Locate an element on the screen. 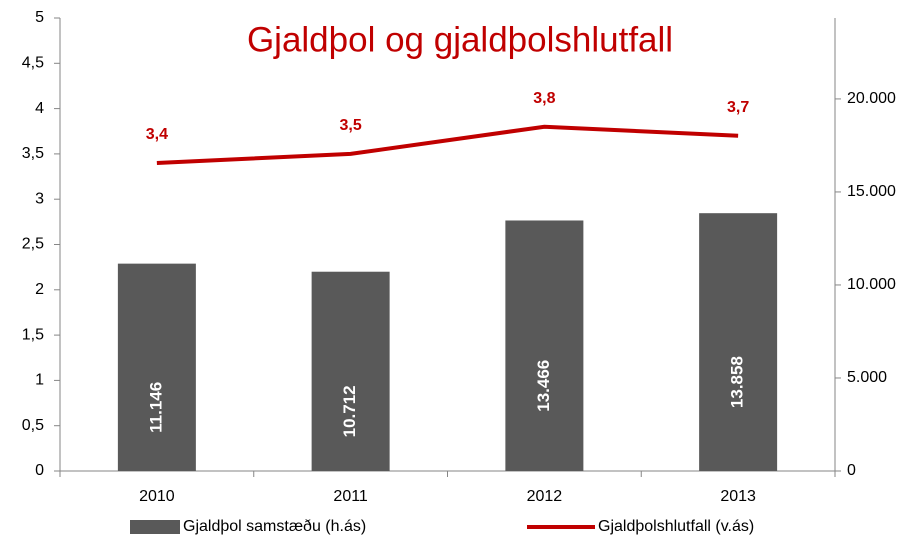 The height and width of the screenshot is (539, 922). y2-tick-label: 20.000 is located at coordinates (871, 98).